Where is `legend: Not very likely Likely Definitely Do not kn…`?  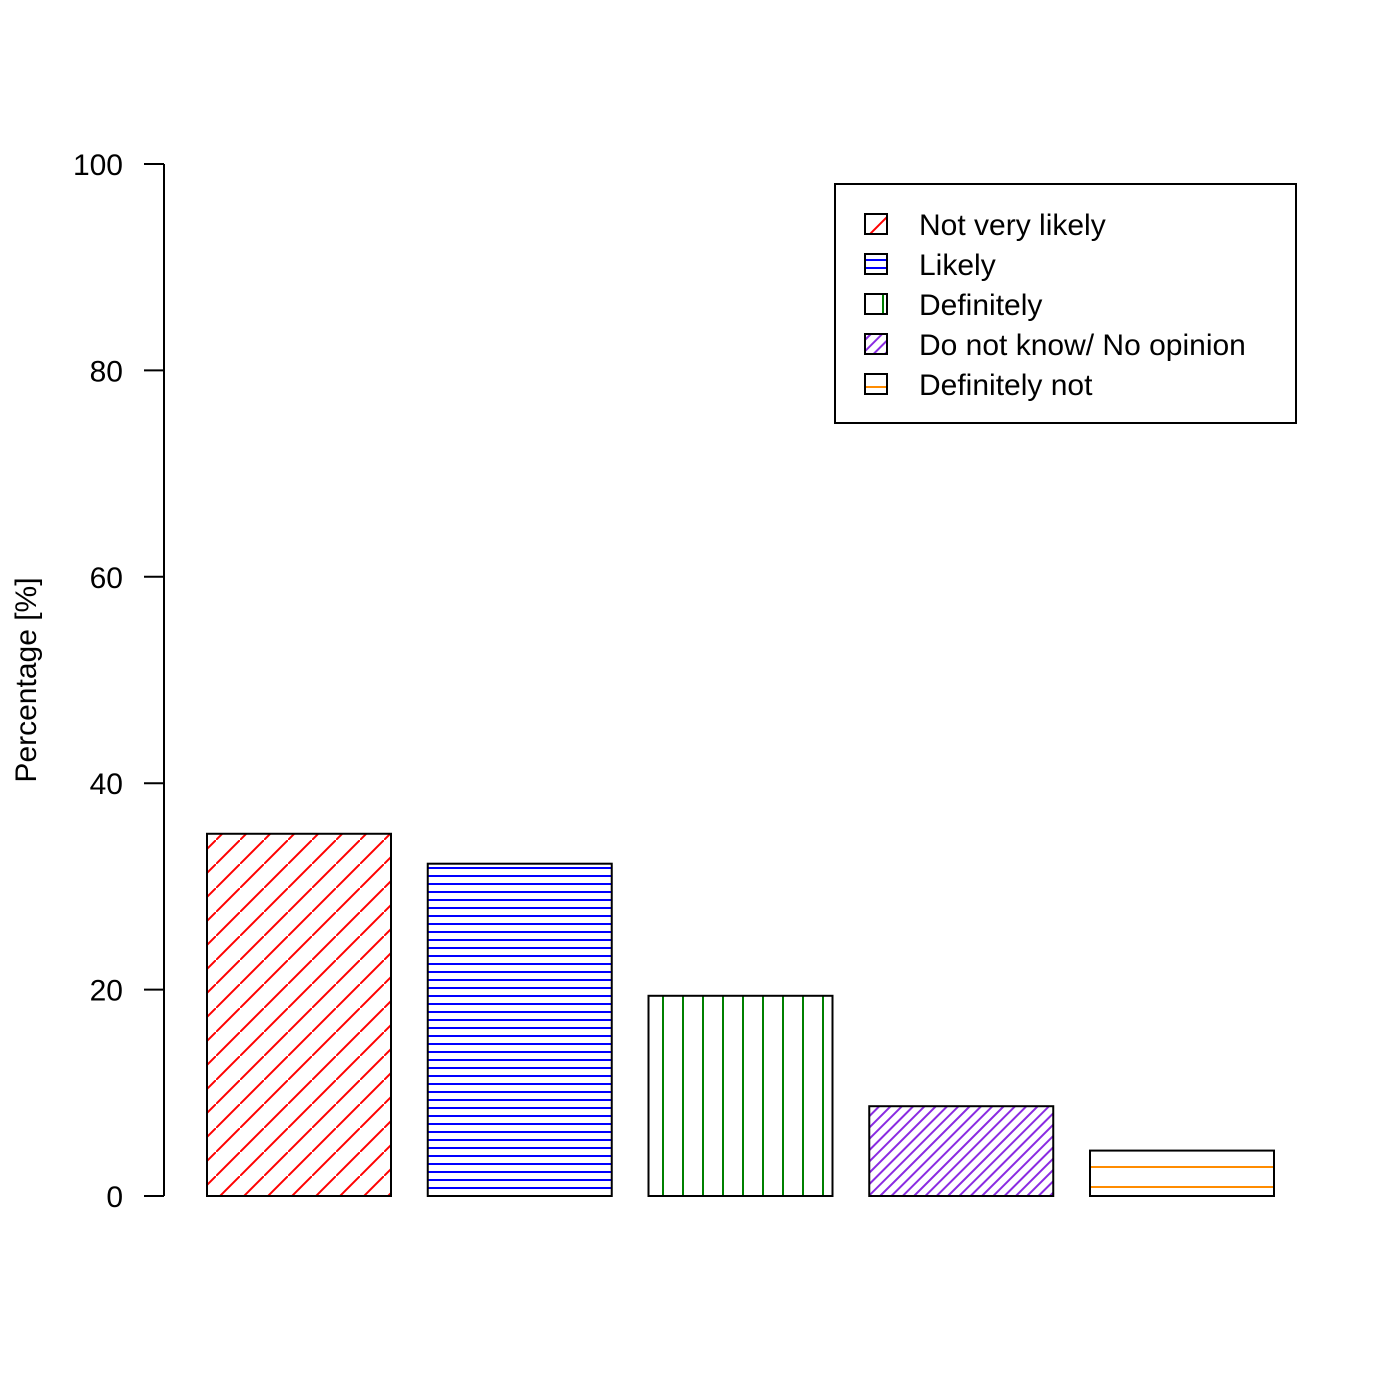
legend: Not very likely Likely Definitely Do not kn… is located at coordinates (1065, 303).